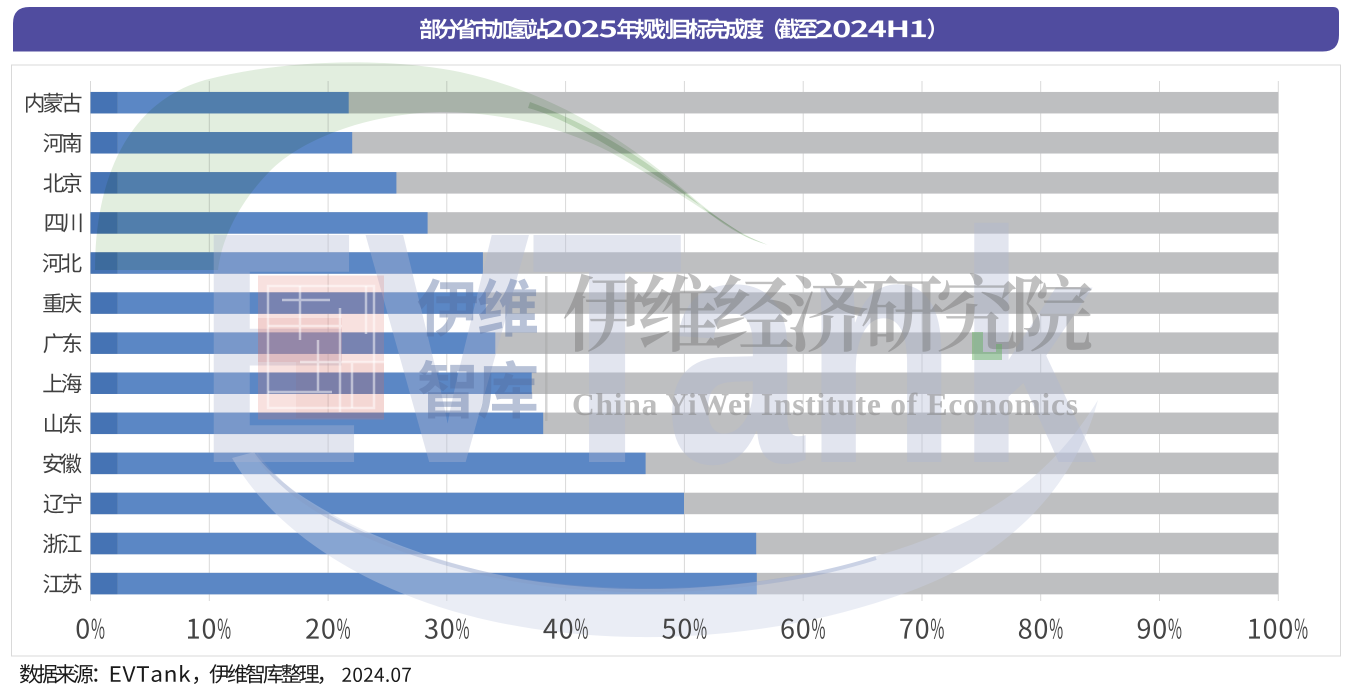  I want to click on svg-text:China YiWei Institute of Econo: China YiWei Institute of Economics, so click(825, 404).